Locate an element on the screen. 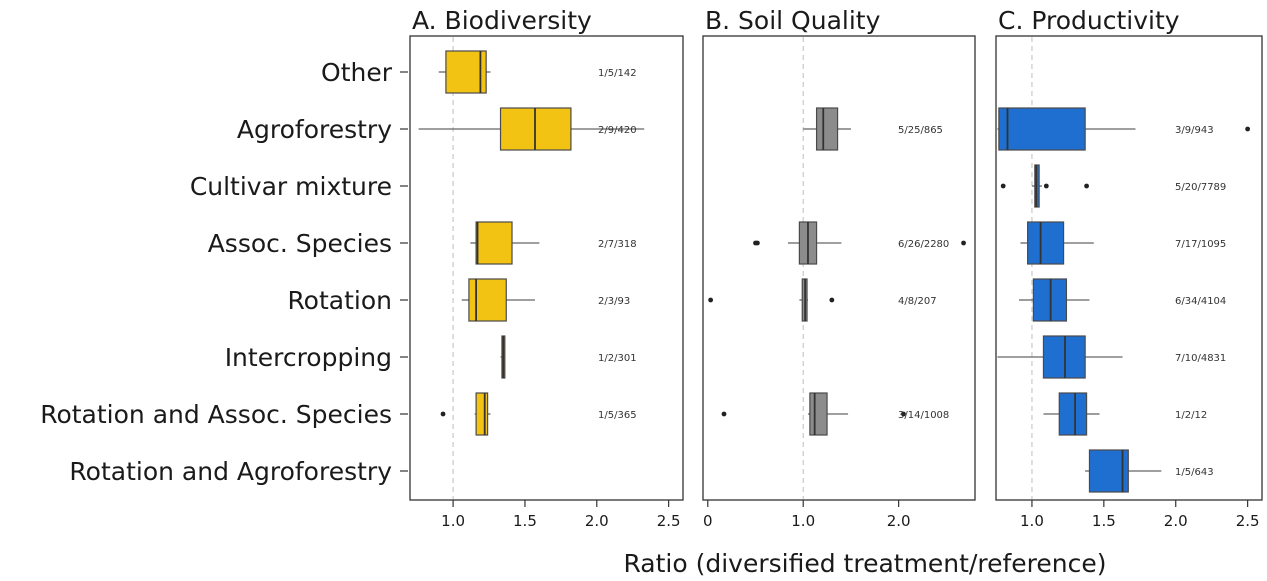 The height and width of the screenshot is (581, 1267). category-label-assoc-species: Assoc. Species is located at coordinates (300, 243).